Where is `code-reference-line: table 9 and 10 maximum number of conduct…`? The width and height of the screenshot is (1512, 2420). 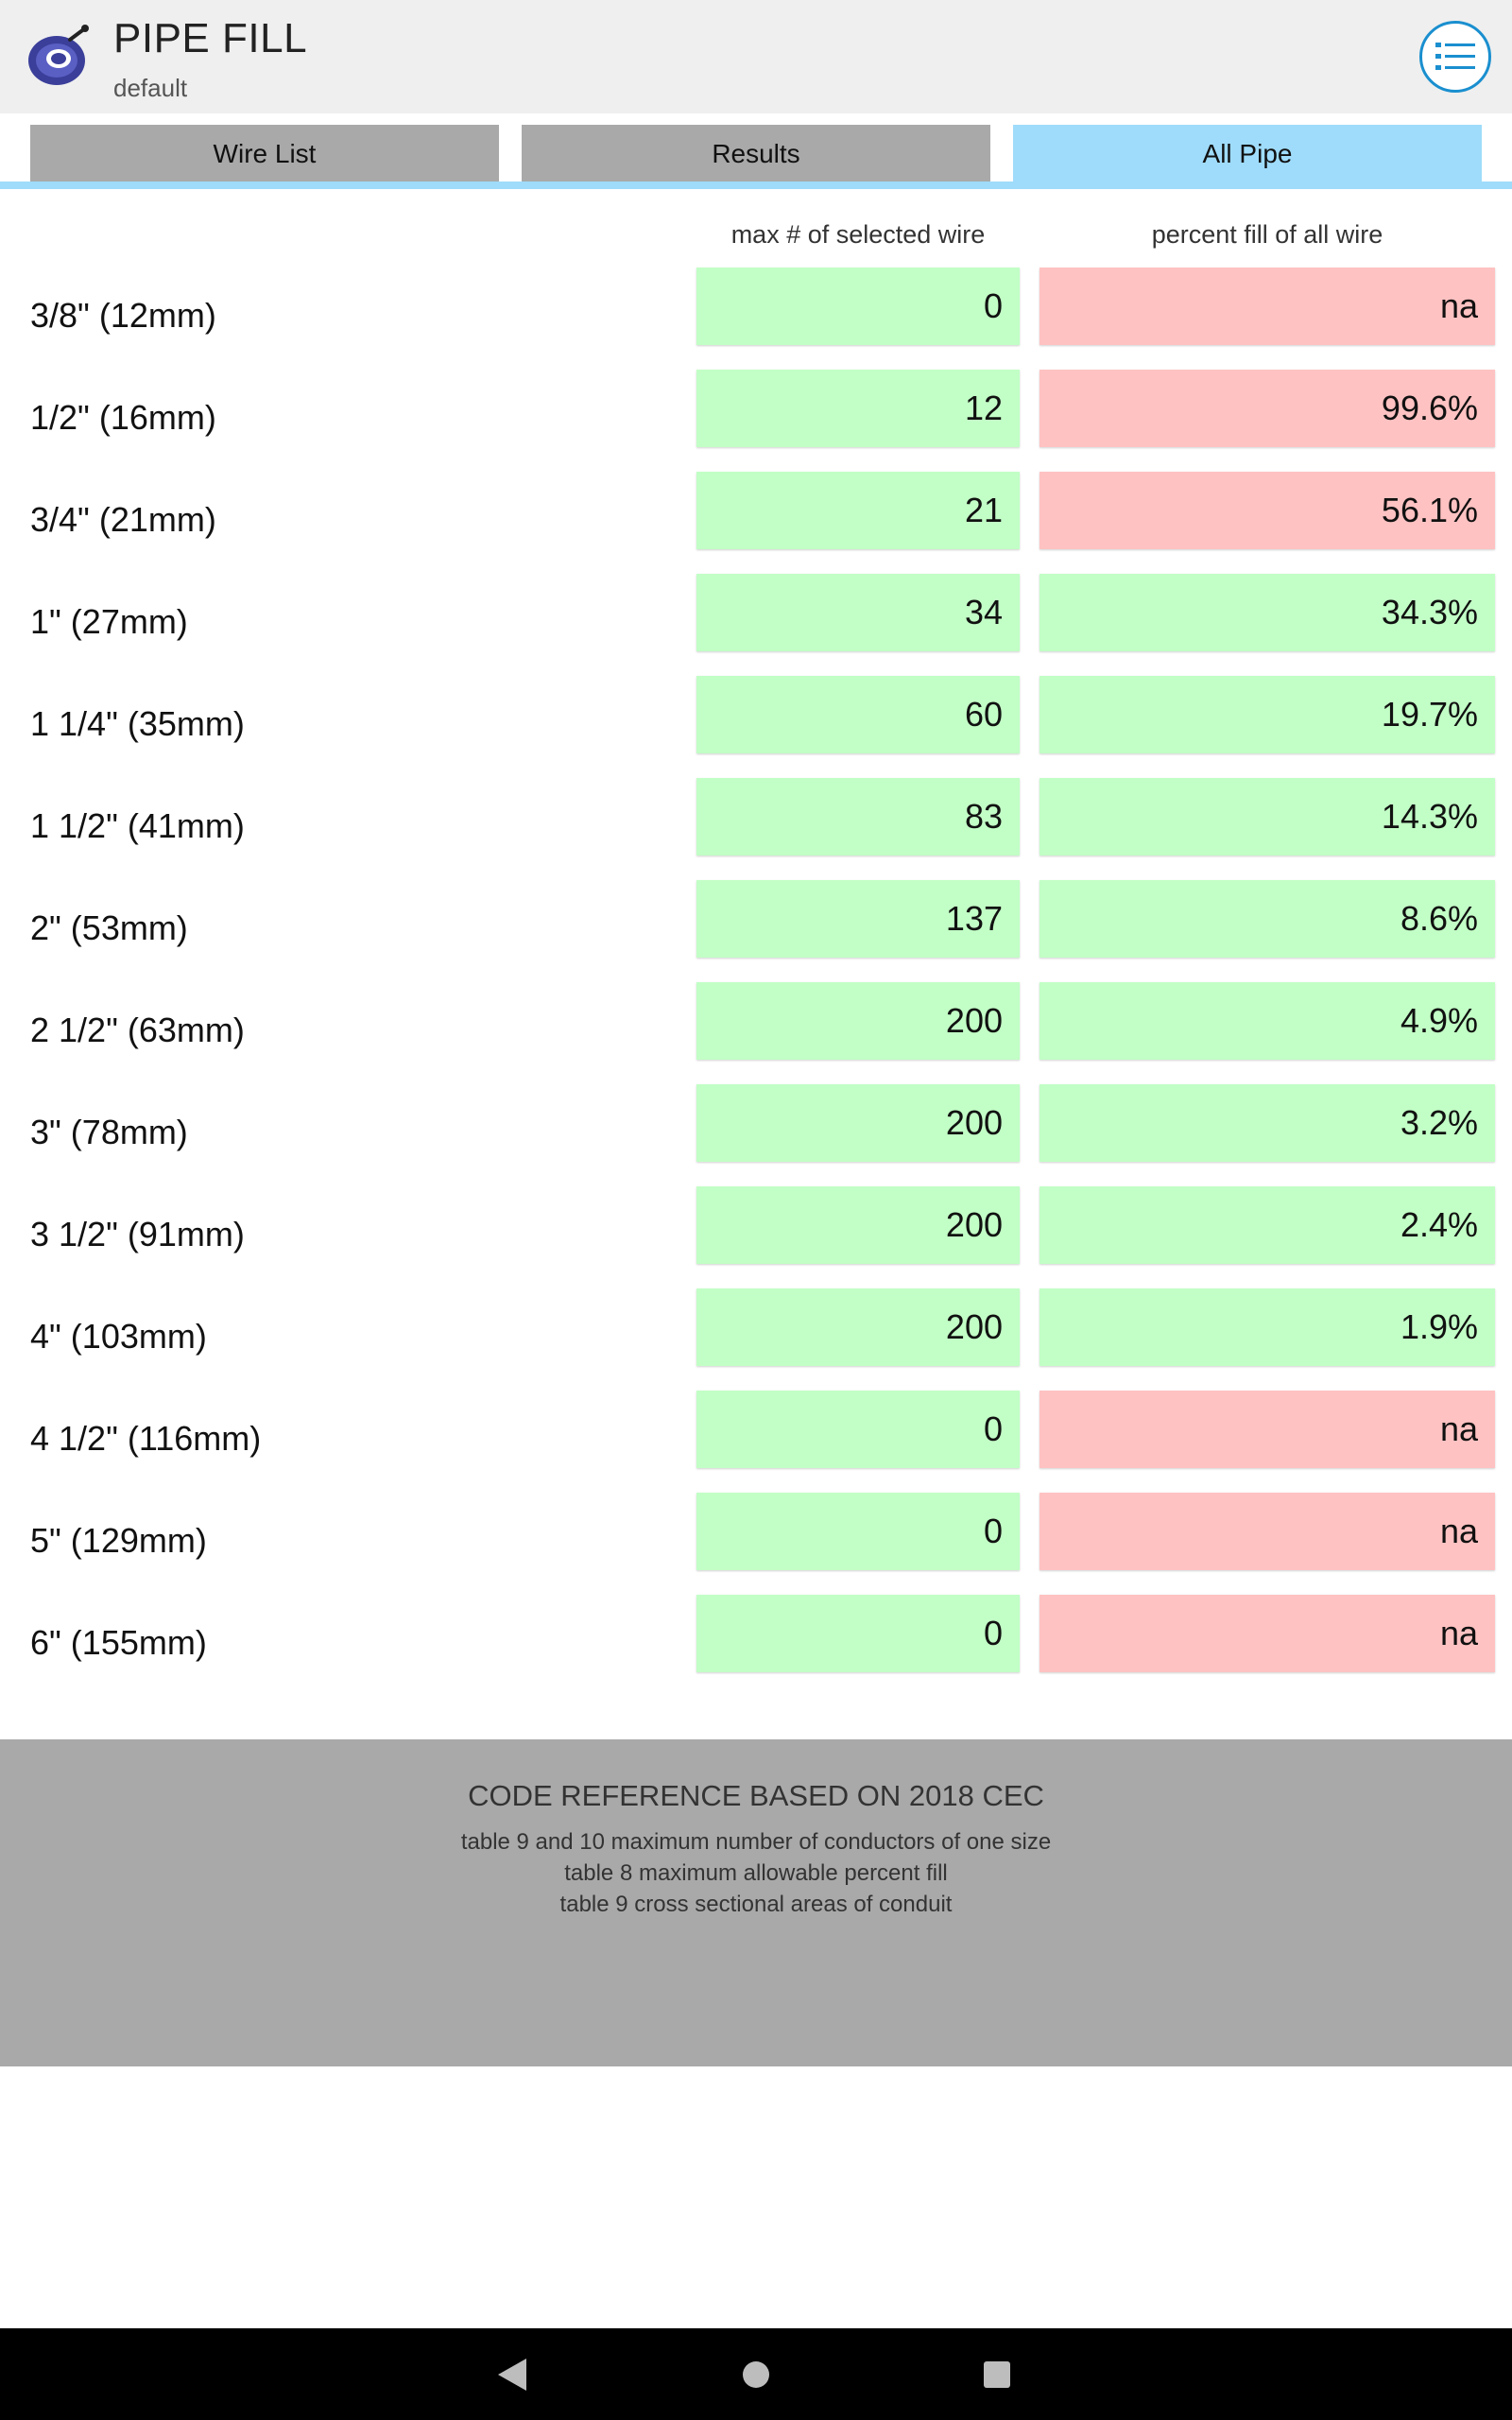
code-reference-line: table 9 and 10 maximum number of conduct… is located at coordinates (756, 1842).